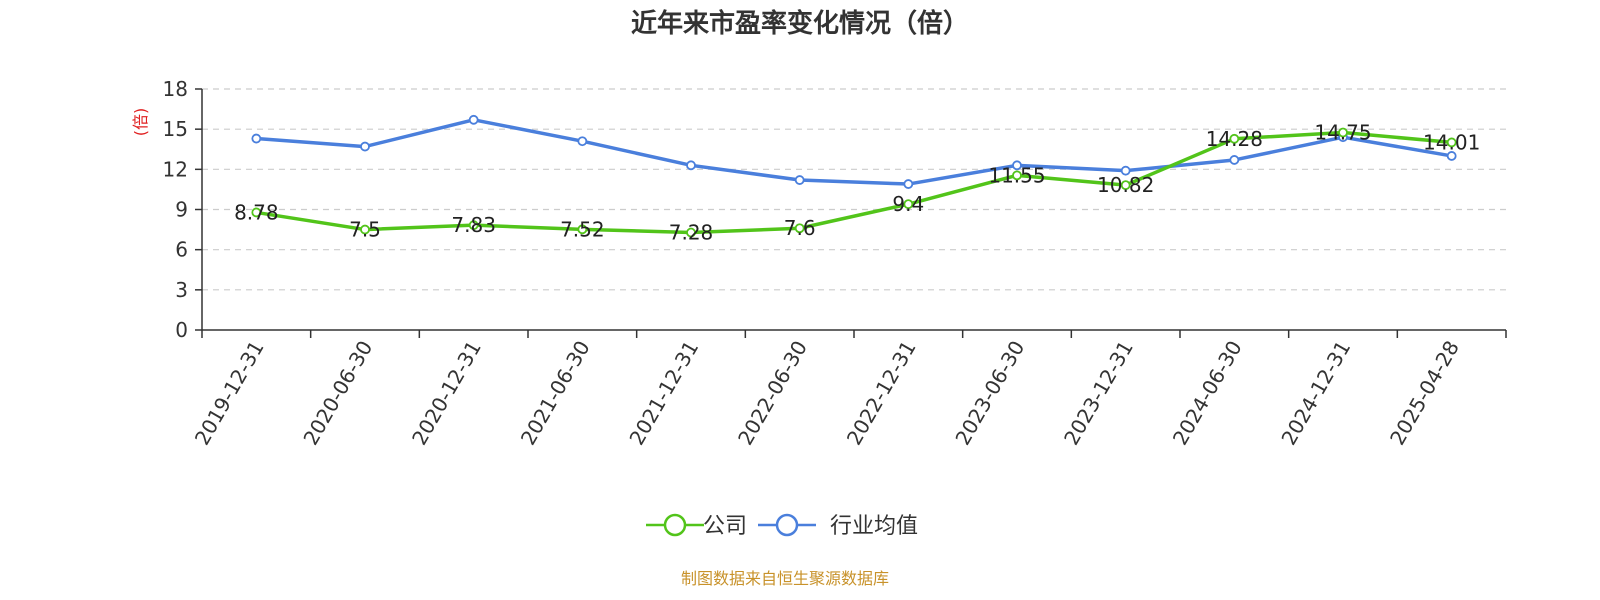  I want to click on data-label: 7.28, so click(691, 233).